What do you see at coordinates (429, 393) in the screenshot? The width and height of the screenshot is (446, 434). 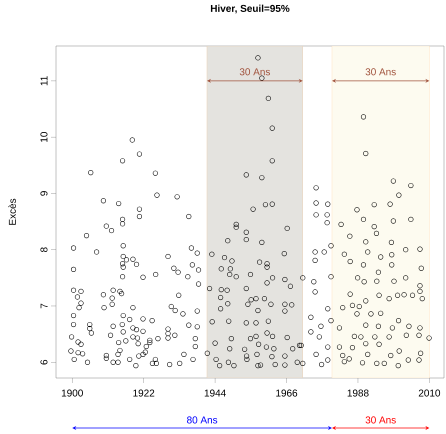 I see `x-tick-label: 2010` at bounding box center [429, 393].